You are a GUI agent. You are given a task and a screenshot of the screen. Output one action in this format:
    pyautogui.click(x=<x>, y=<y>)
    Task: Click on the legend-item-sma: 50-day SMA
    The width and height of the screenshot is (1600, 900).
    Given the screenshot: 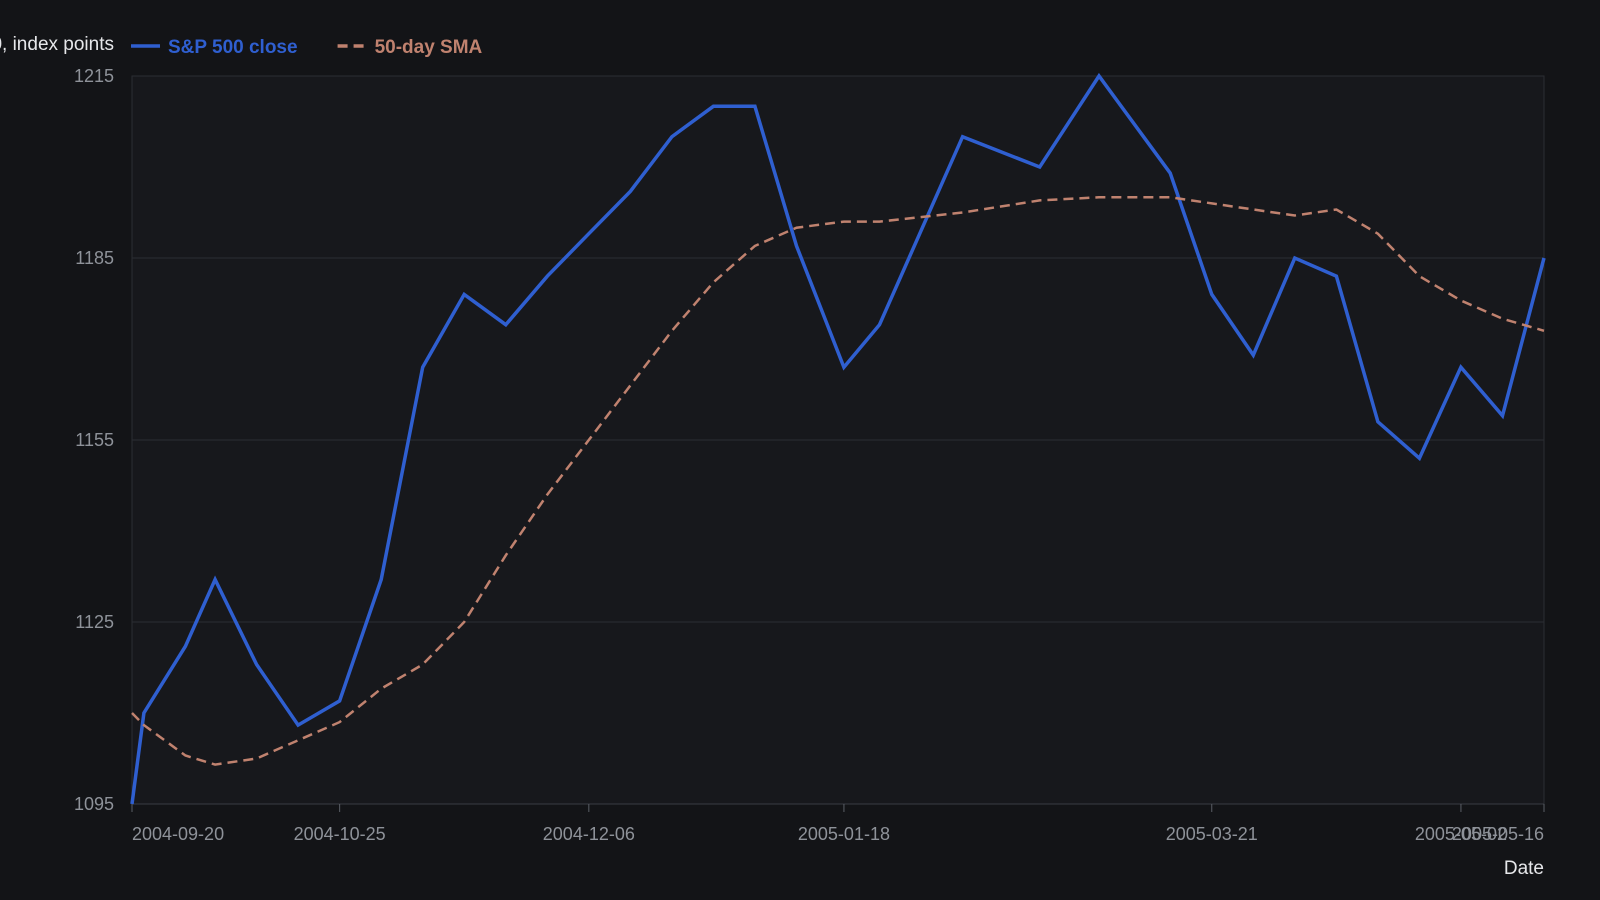 What is the action you would take?
    pyautogui.click(x=410, y=47)
    